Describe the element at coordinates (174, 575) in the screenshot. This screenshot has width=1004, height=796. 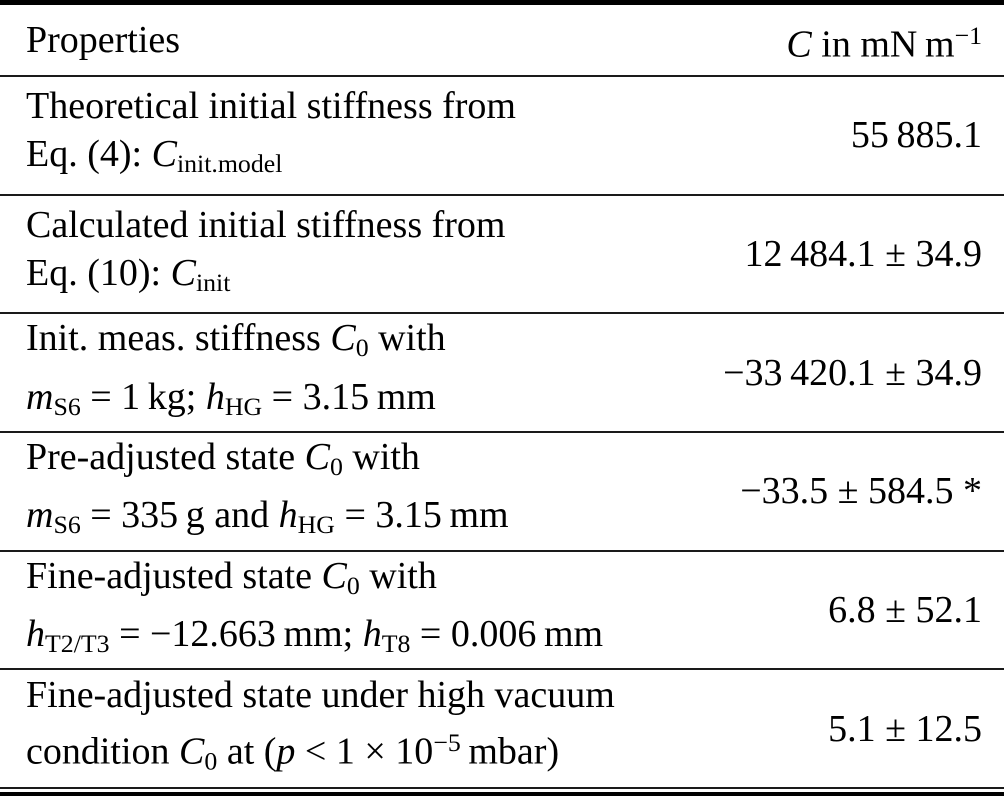
I see `text-segment: Fine-adjusted state` at that location.